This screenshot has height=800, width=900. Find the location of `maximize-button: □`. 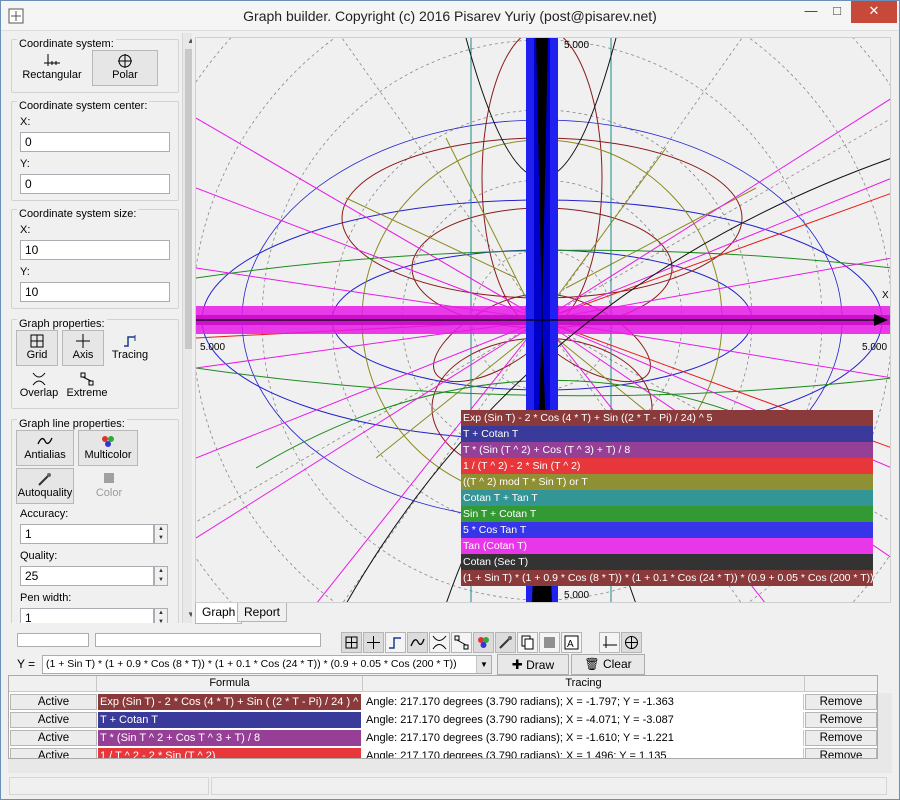

maximize-button: □ is located at coordinates (837, 12).